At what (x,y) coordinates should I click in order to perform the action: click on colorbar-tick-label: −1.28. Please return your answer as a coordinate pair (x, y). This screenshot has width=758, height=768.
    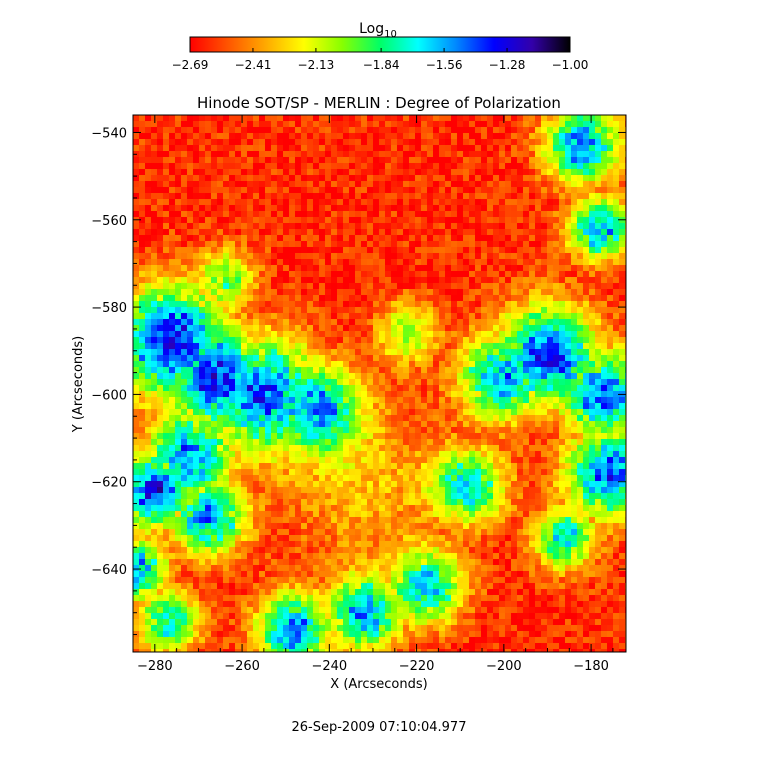
    Looking at the image, I should click on (507, 65).